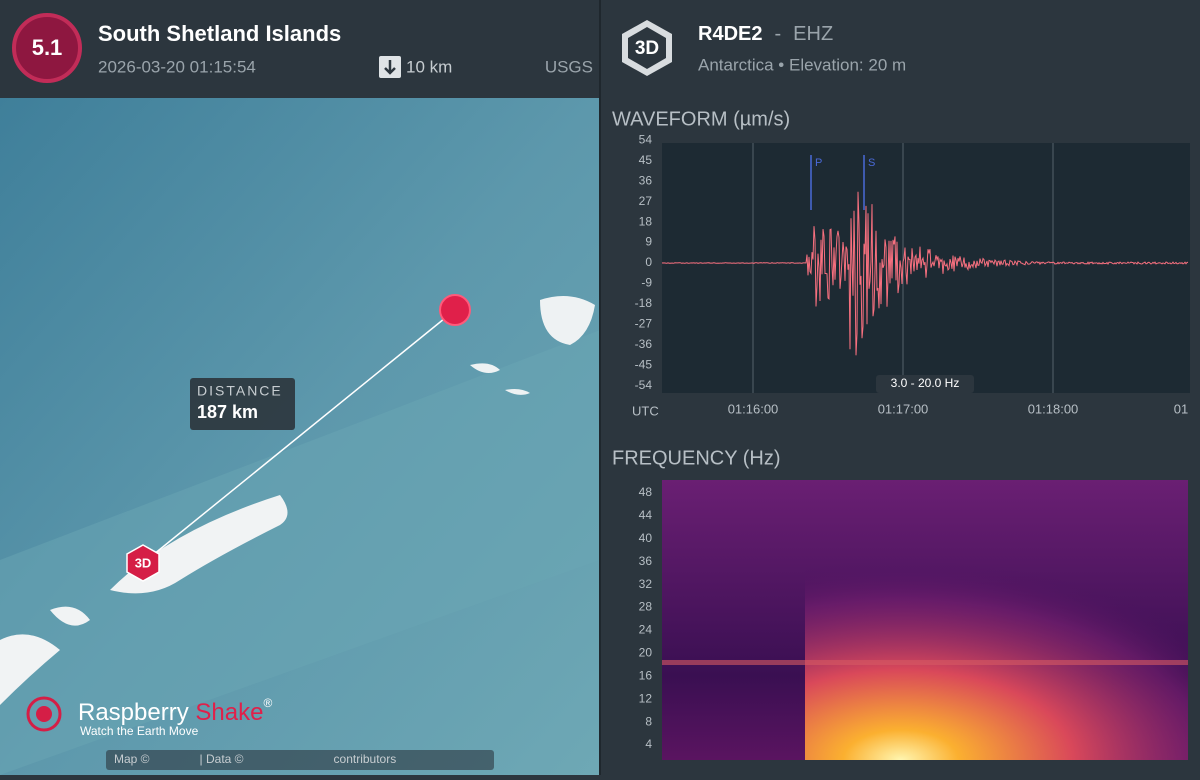  I want to click on attribution-box, so click(300, 760).